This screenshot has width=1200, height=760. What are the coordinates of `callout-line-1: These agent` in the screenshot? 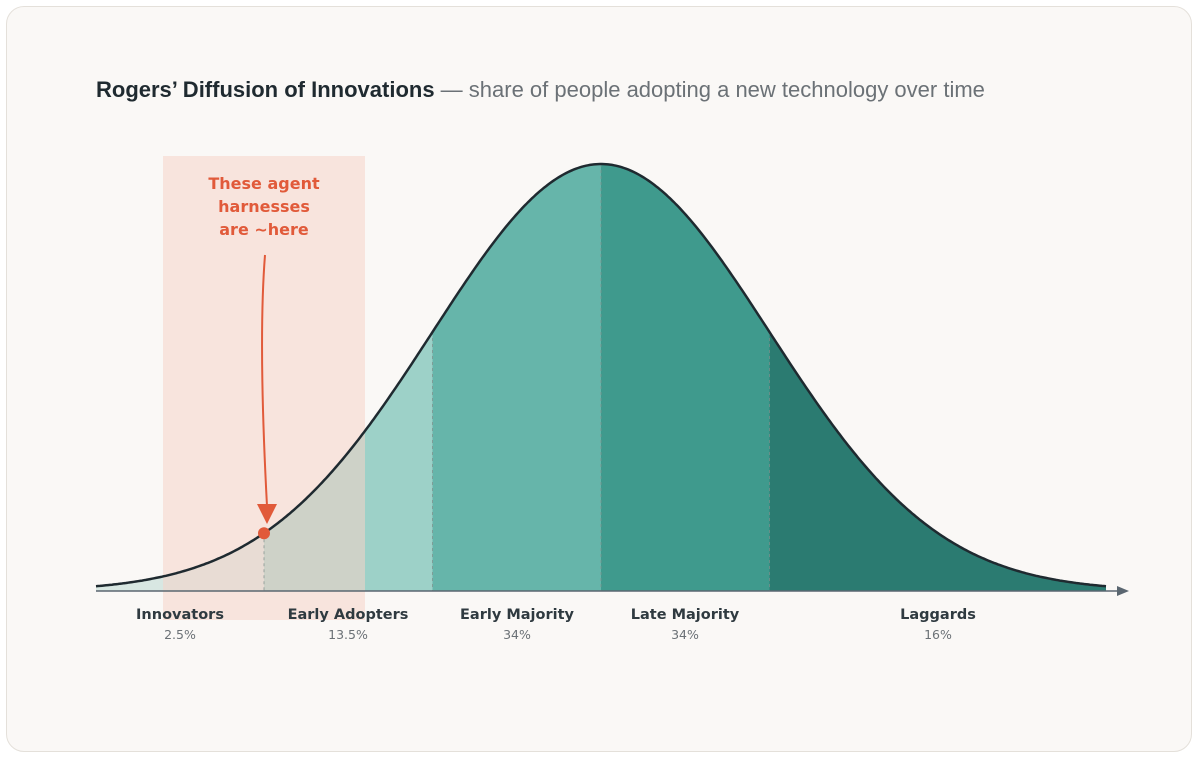 It's located at (264, 183).